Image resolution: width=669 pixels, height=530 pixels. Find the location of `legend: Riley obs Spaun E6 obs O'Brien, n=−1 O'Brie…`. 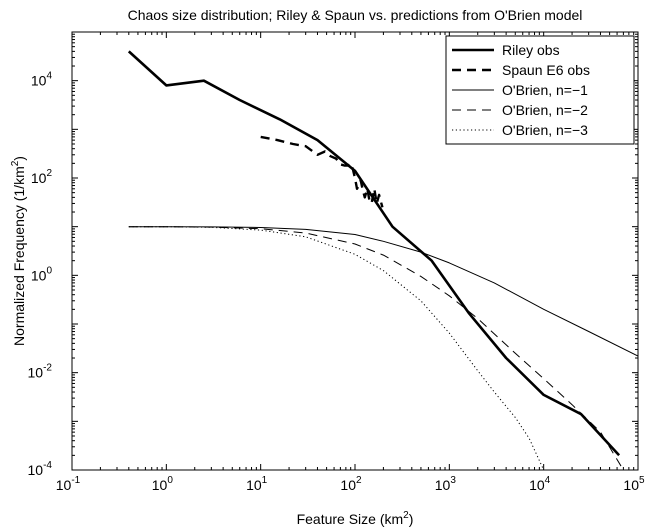

legend: Riley obs Spaun E6 obs O'Brien, n=−1 O'Brie… is located at coordinates (540, 90).